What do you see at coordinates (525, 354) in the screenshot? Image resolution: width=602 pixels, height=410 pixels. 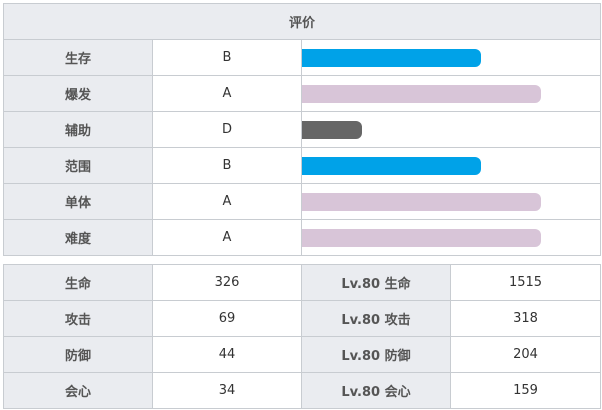 I see `stat-lv-value: 204` at bounding box center [525, 354].